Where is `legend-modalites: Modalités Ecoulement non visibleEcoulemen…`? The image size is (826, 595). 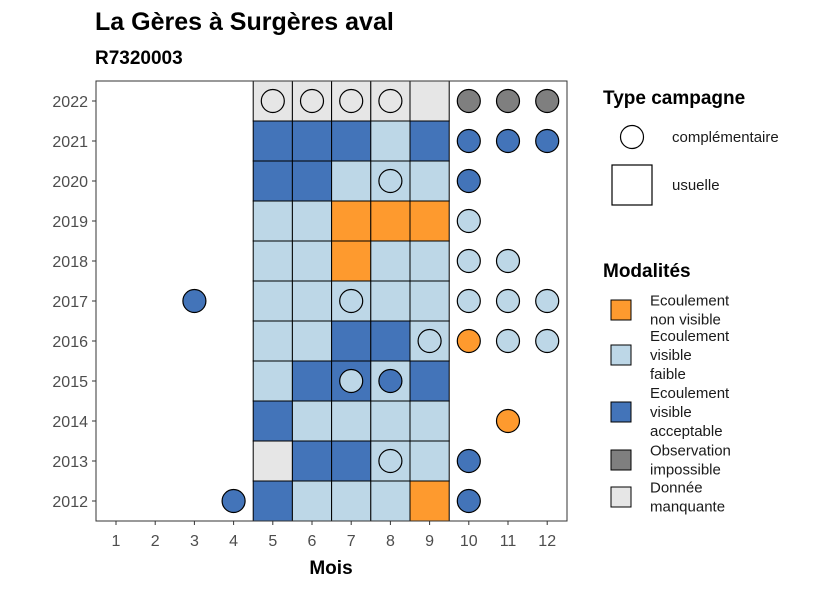 legend-modalites: Modalités Ecoulement non visibleEcoulemen… is located at coordinates (667, 388).